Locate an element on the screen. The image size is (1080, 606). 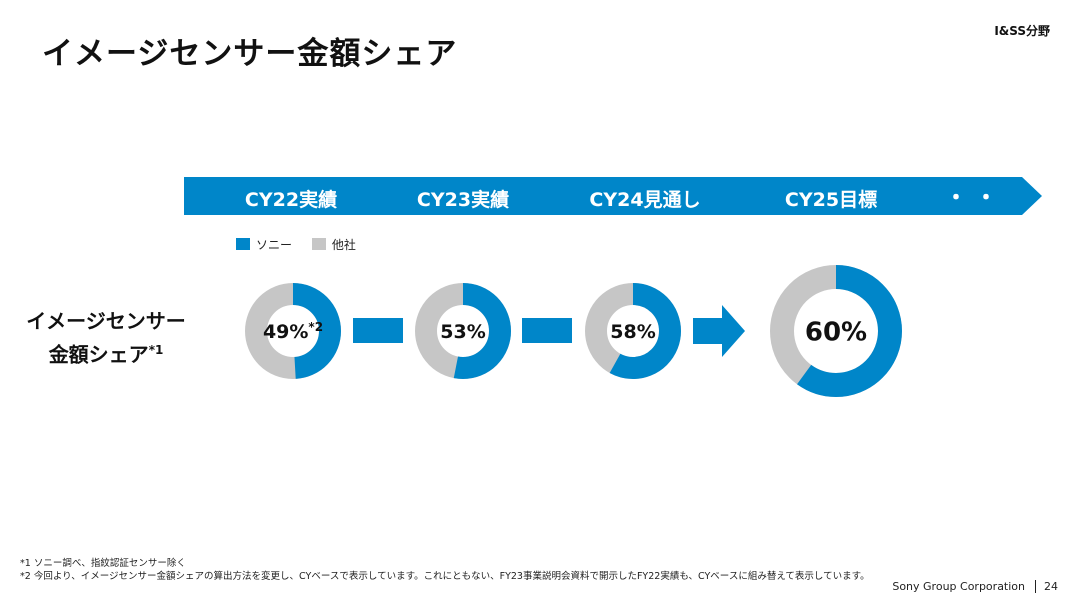
footnote-1: *1 ソニー調べ、指紋認証センサー除く is located at coordinates (103, 563).